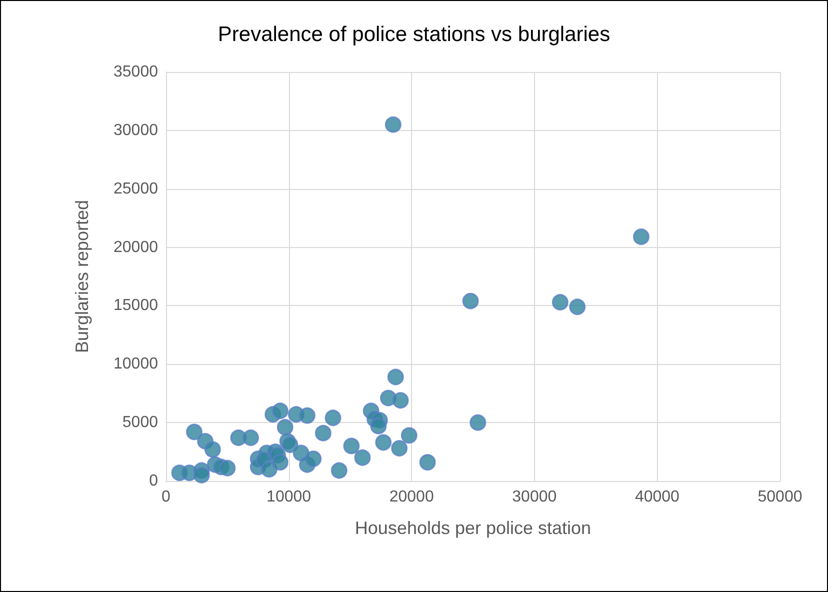 This screenshot has height=592, width=828. What do you see at coordinates (136, 130) in the screenshot?
I see `y-tick-label: 30000` at bounding box center [136, 130].